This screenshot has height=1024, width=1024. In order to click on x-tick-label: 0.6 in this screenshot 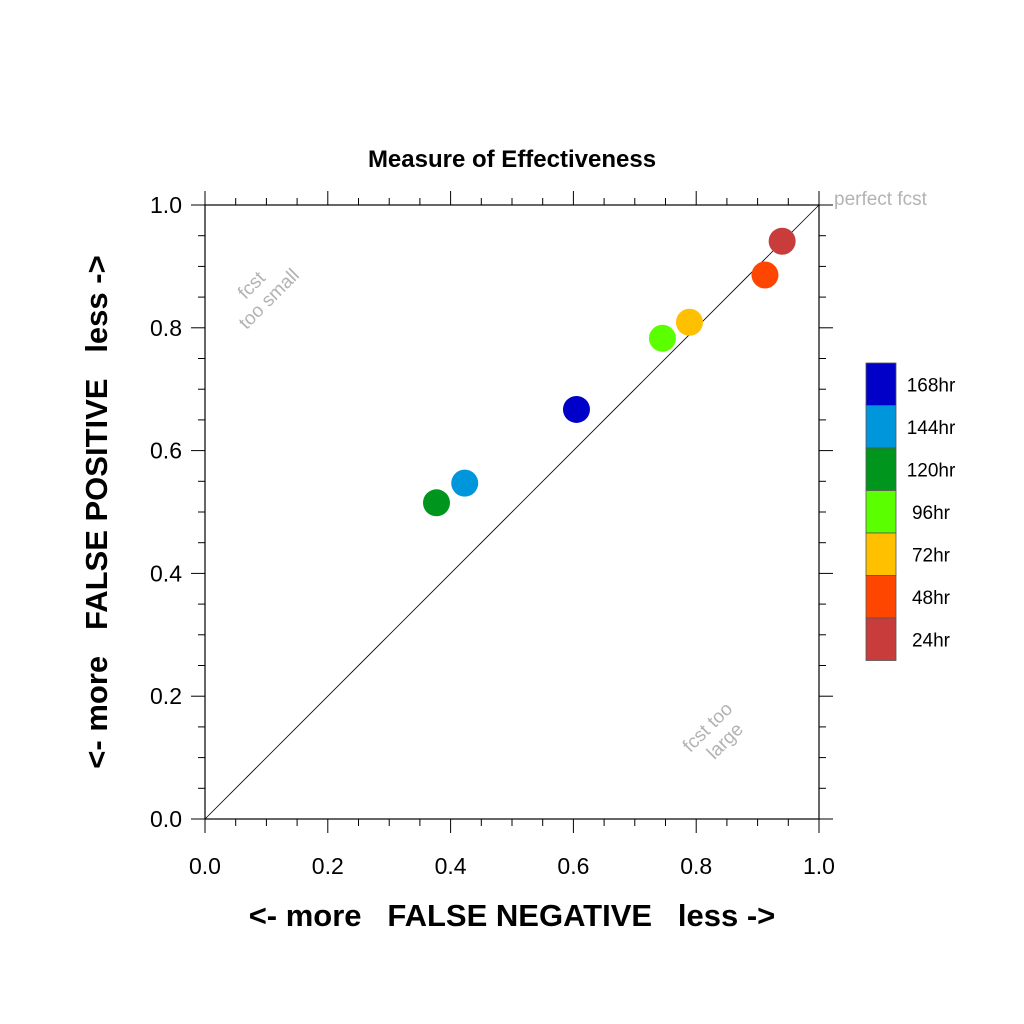, I will do `click(573, 866)`.